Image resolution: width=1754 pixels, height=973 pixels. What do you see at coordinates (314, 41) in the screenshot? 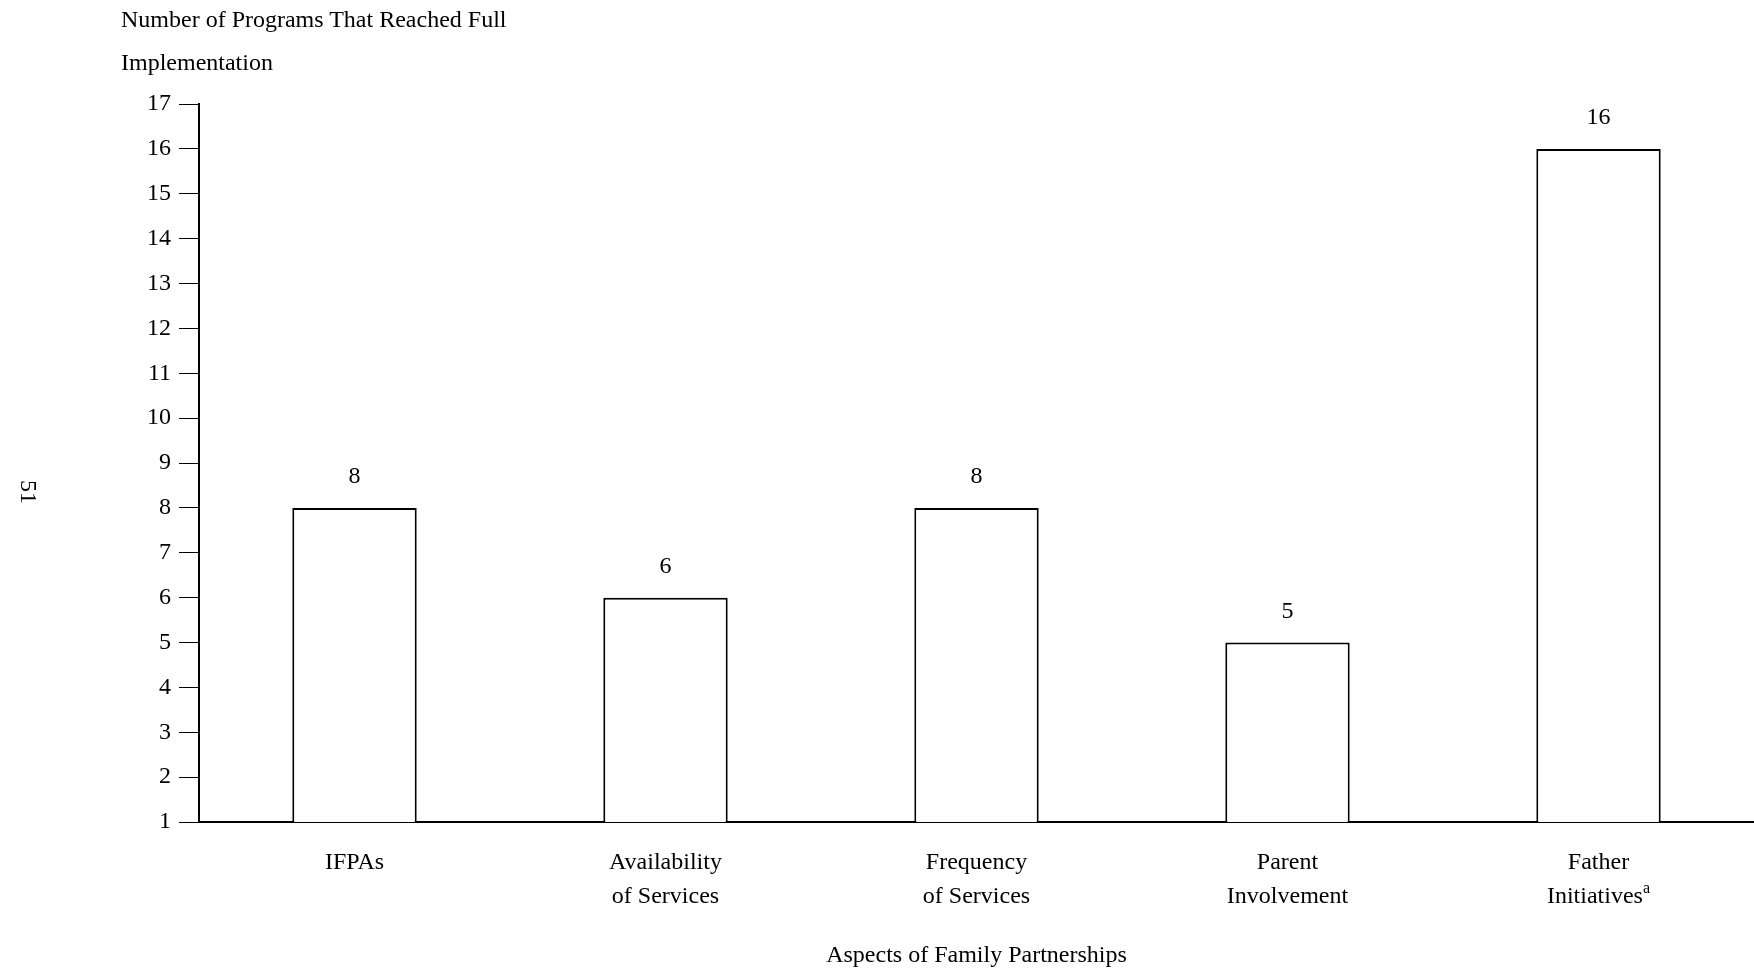
I see `chart-title: Number of Programs That Reached Full Implementation` at bounding box center [314, 41].